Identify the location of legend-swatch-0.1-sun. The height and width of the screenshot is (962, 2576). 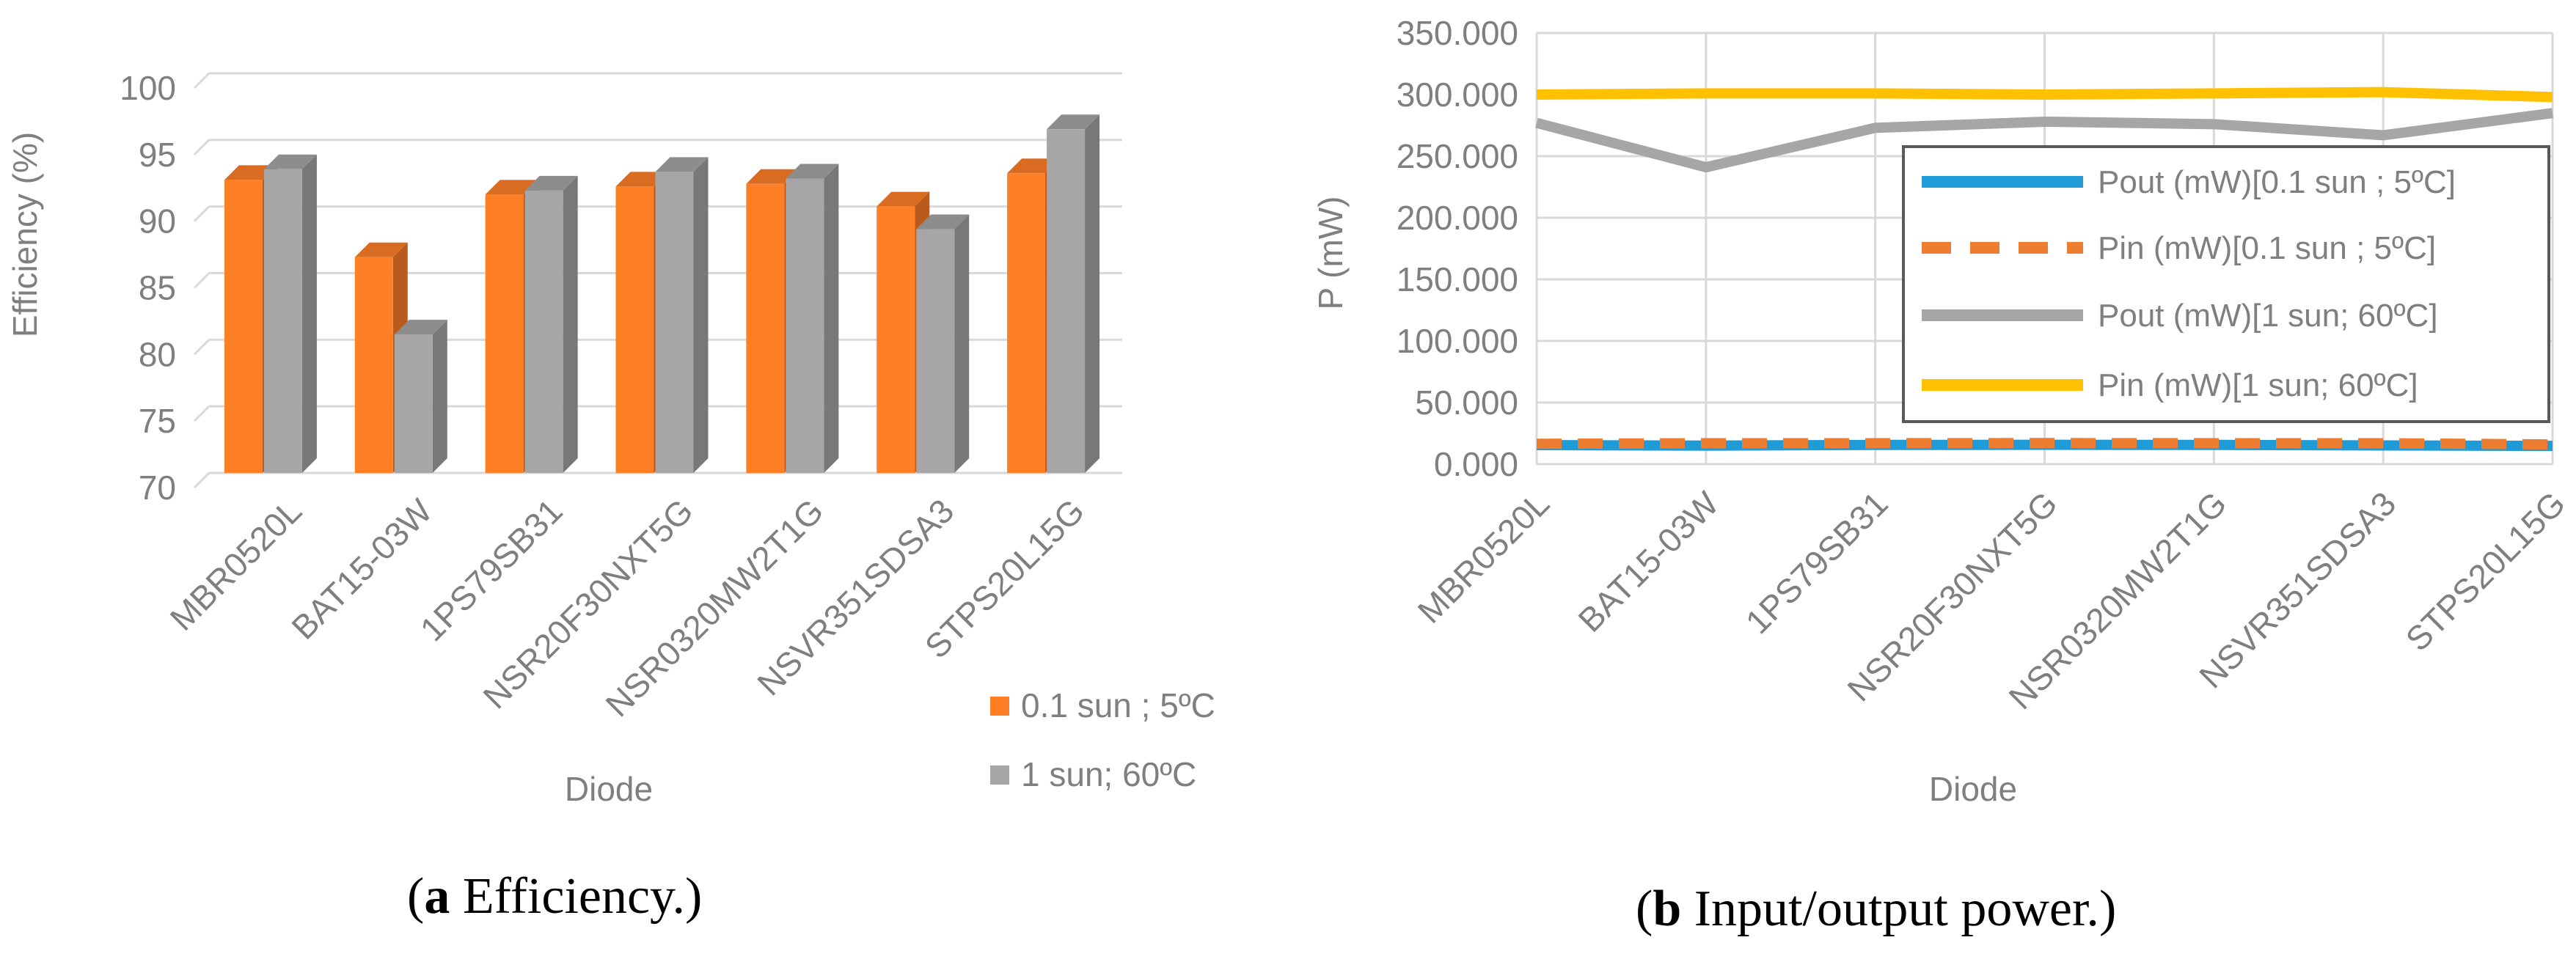
(999, 707).